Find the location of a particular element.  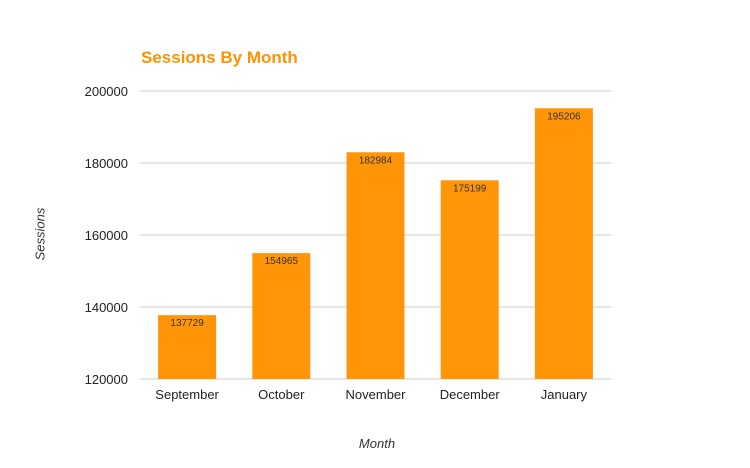

x-tick-label: September is located at coordinates (187, 394).